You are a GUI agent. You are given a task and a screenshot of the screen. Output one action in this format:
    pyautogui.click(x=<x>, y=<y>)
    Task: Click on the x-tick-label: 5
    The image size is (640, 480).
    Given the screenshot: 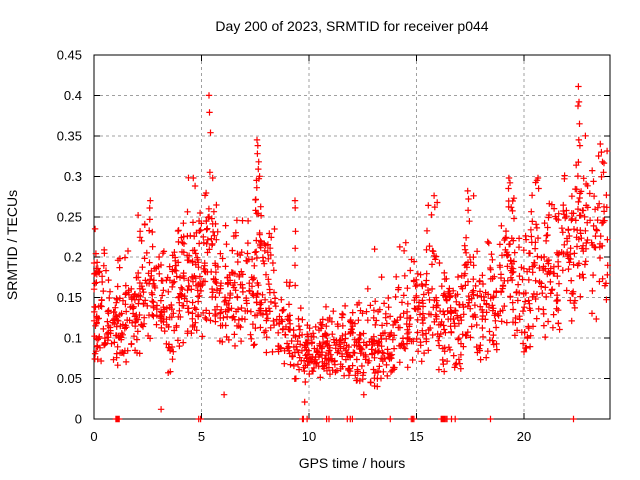 What is the action you would take?
    pyautogui.click(x=201, y=436)
    